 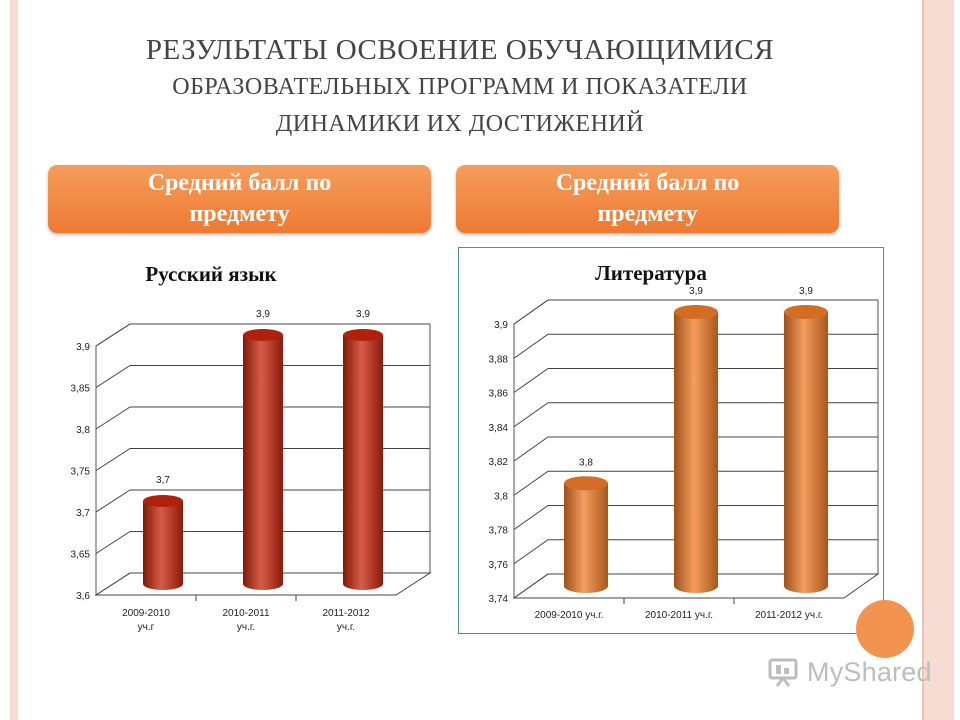 I want to click on tick-label: 3,88, so click(x=499, y=359).